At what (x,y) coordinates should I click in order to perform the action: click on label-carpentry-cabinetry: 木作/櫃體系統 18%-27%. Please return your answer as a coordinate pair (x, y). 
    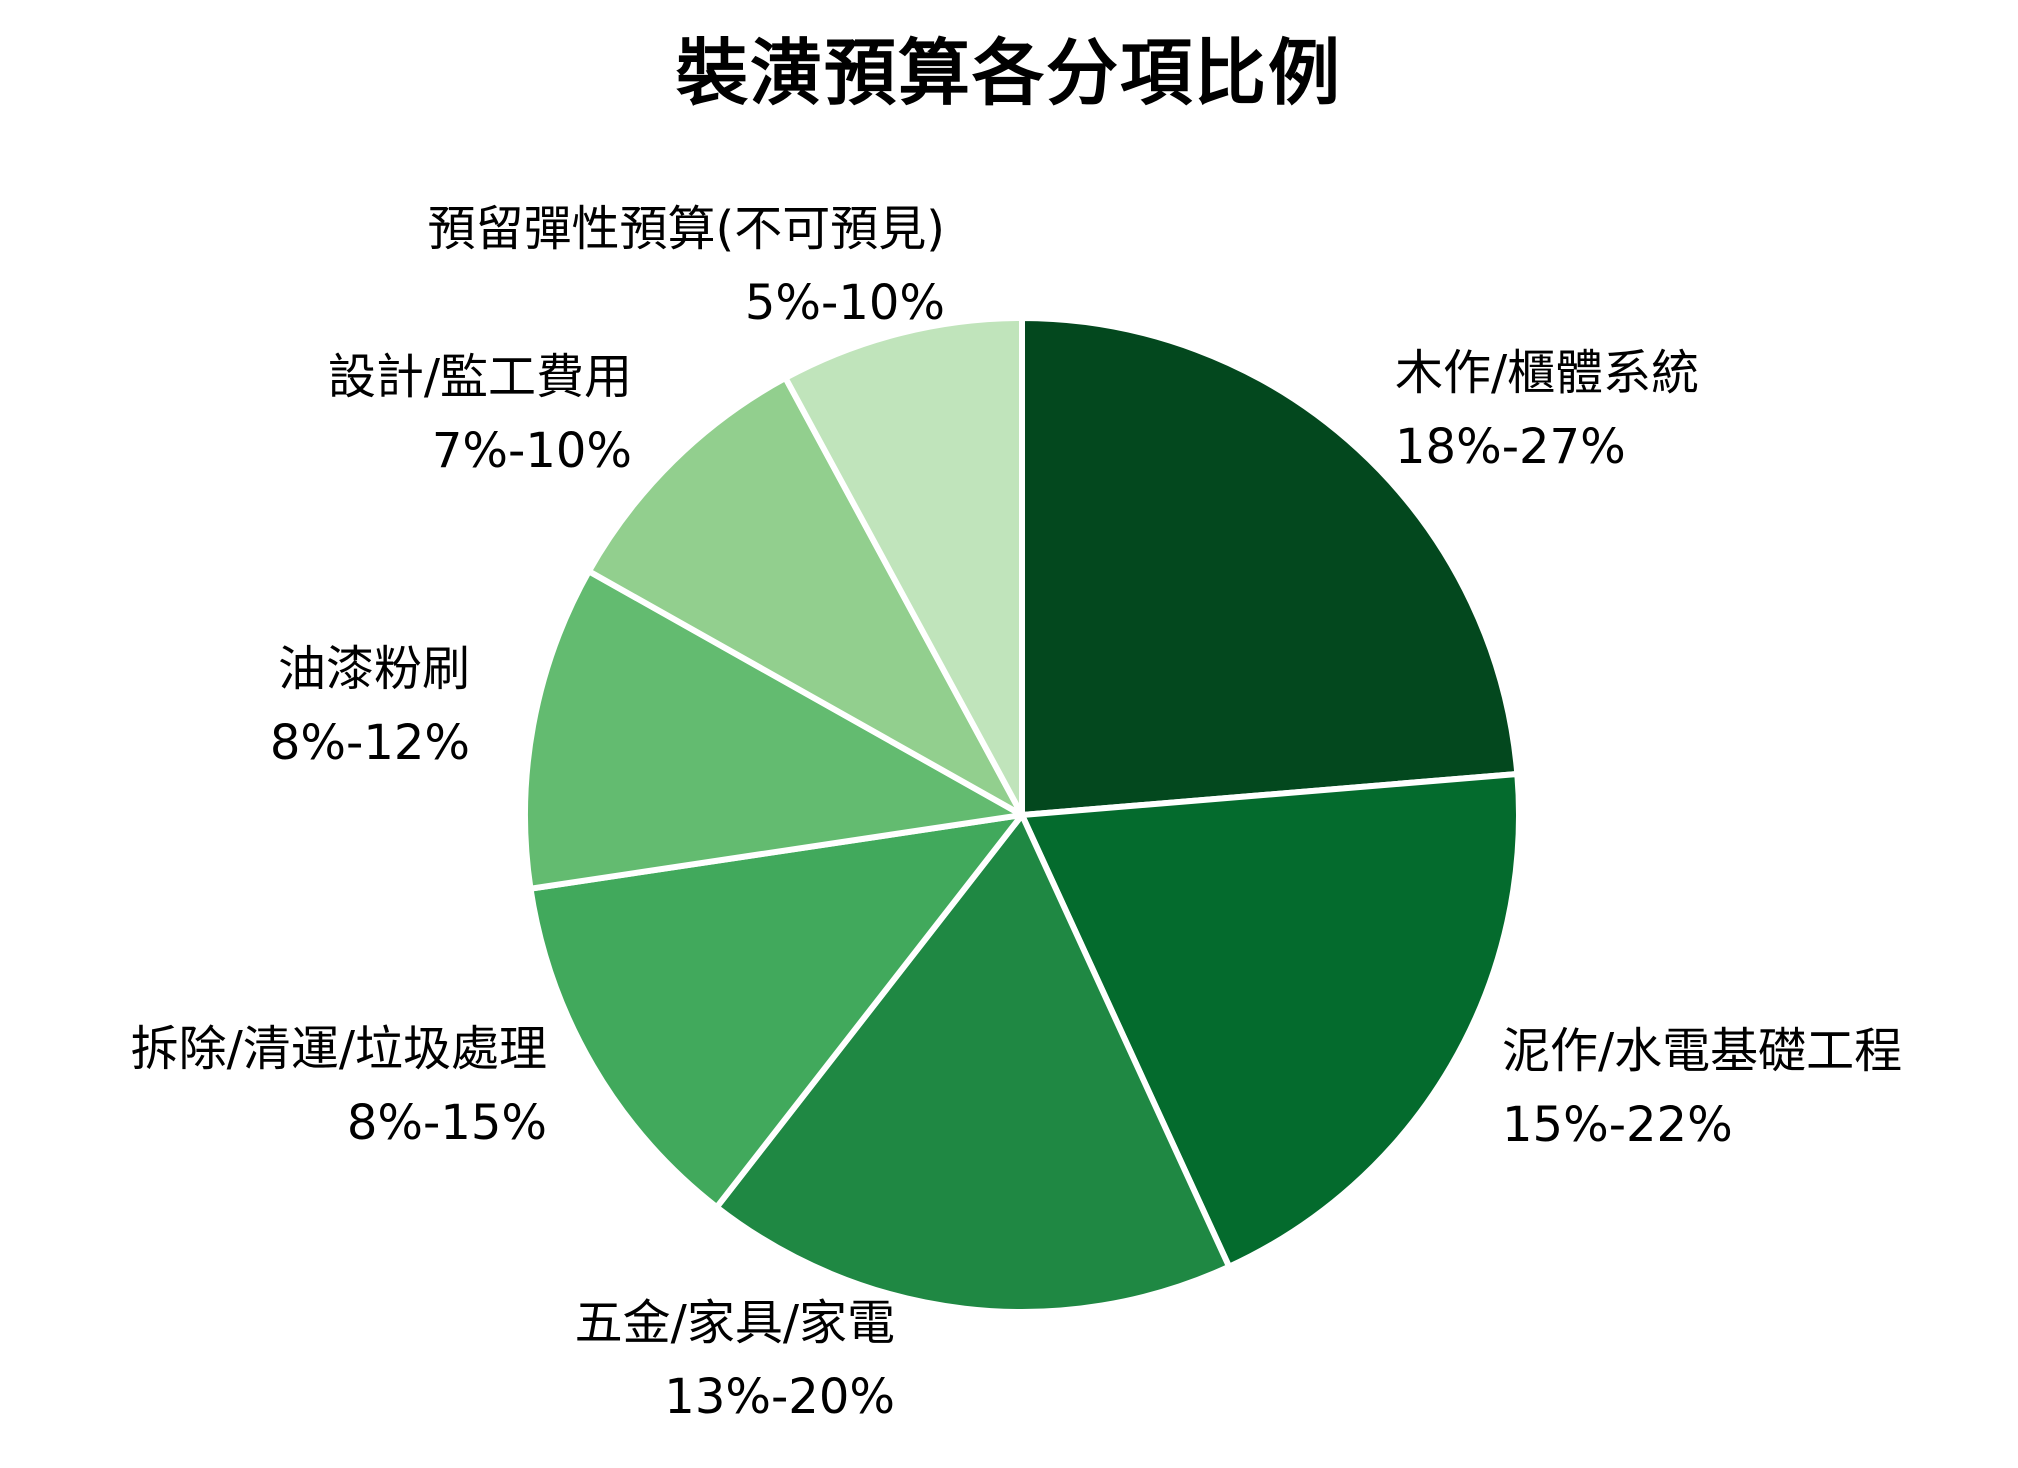
    Looking at the image, I should click on (1547, 410).